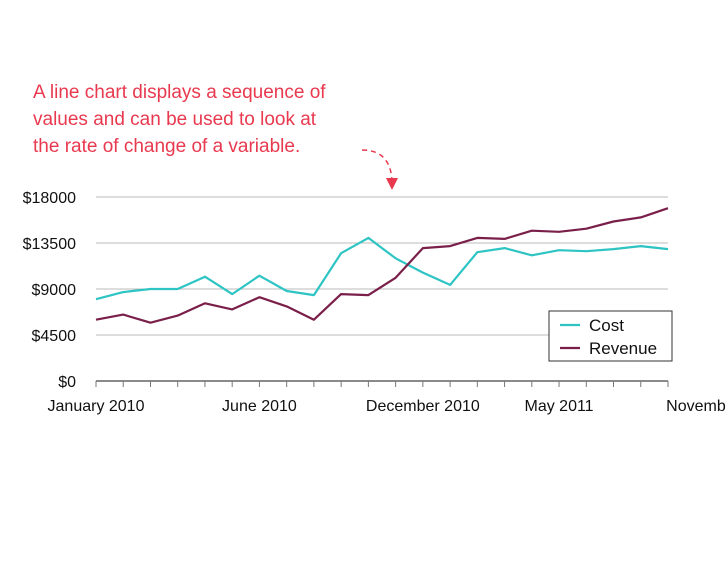  What do you see at coordinates (623, 348) in the screenshot?
I see `legend-label-revenue: Revenue` at bounding box center [623, 348].